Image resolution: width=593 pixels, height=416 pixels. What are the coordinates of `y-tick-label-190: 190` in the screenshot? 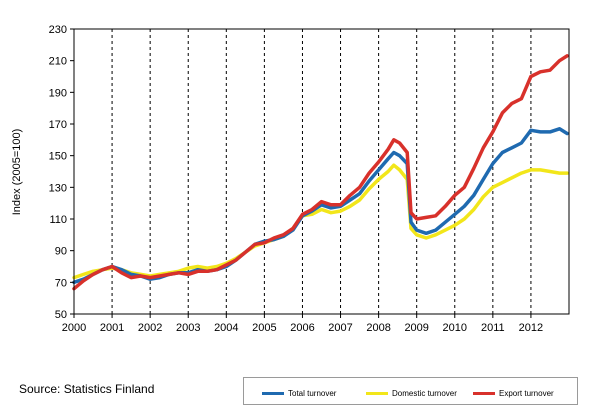 It's located at (58, 93).